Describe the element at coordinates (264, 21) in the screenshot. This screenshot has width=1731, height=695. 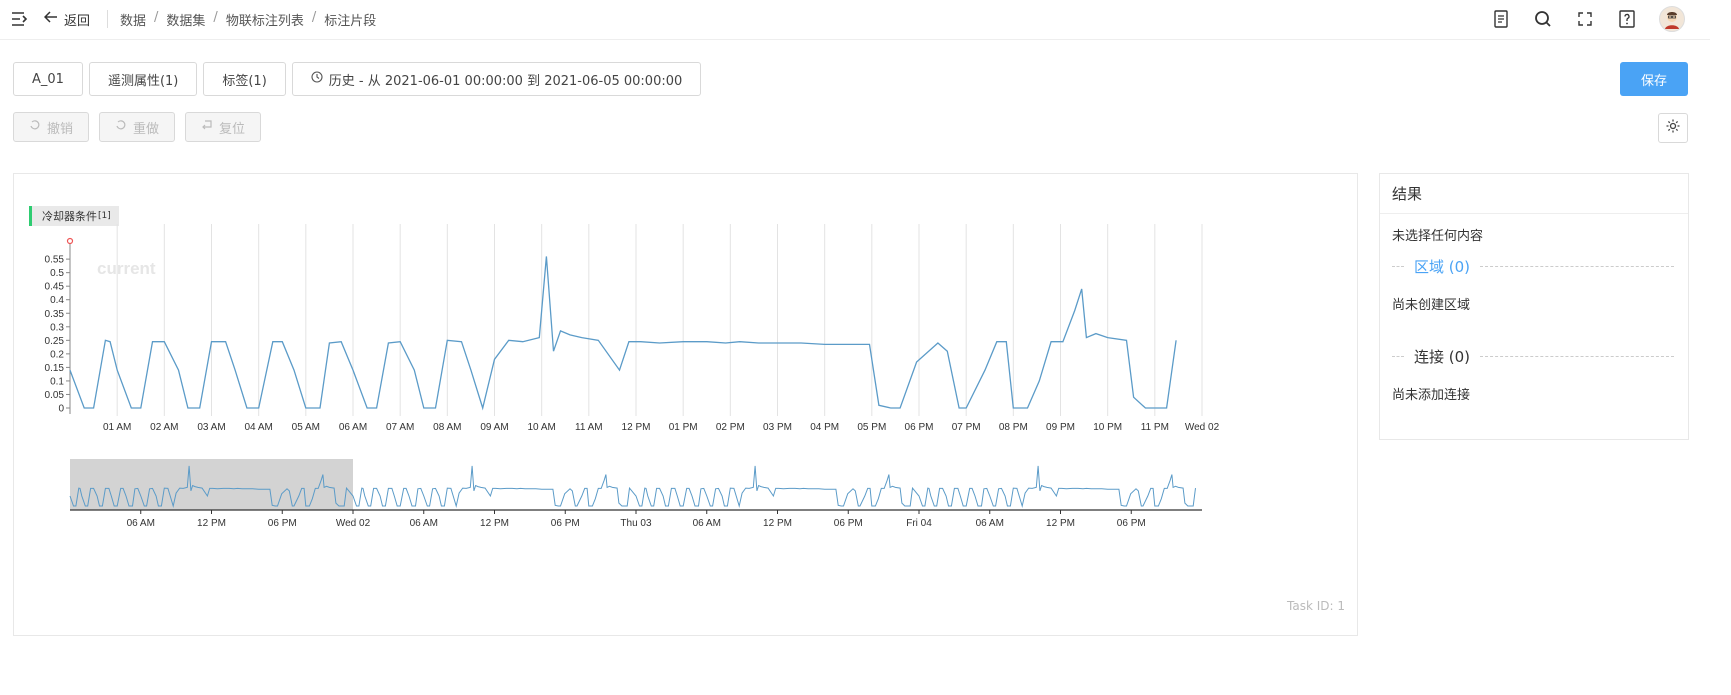
I see `breadcrumb-item: 物联标注列表` at that location.